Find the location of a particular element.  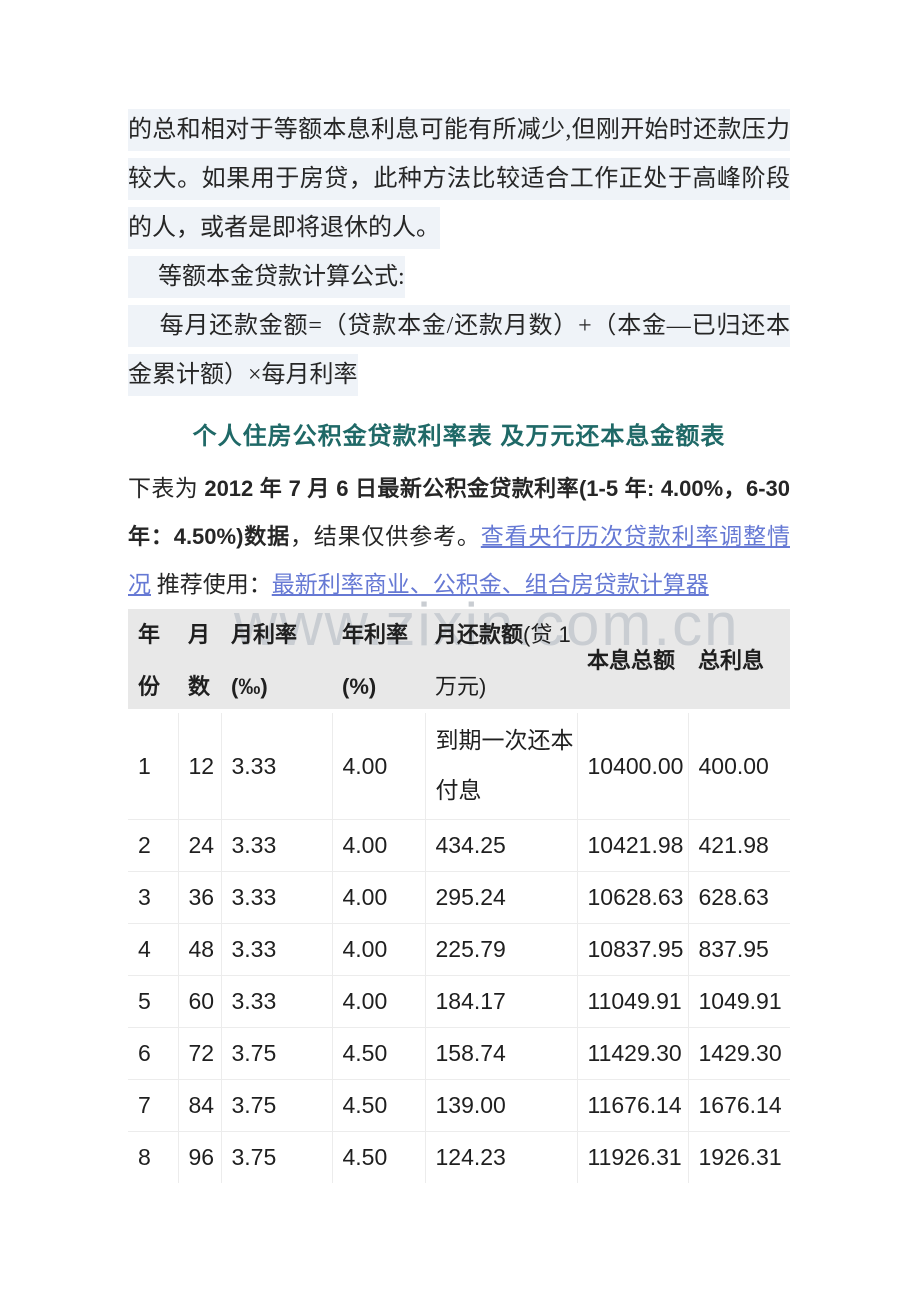

table-cell: 124.23 is located at coordinates (501, 1157).